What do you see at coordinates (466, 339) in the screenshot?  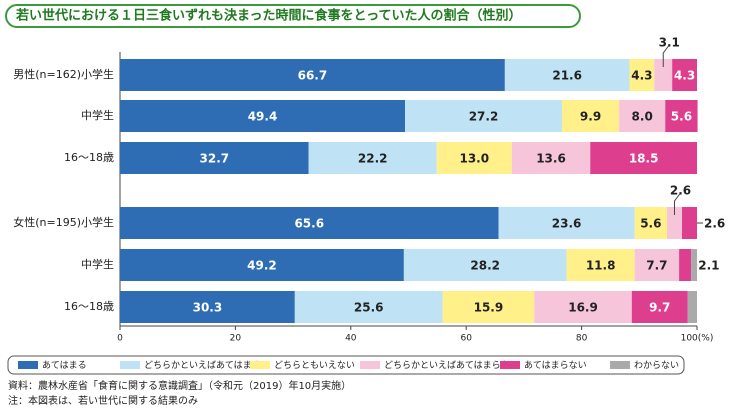 I see `x-tick-label: 60` at bounding box center [466, 339].